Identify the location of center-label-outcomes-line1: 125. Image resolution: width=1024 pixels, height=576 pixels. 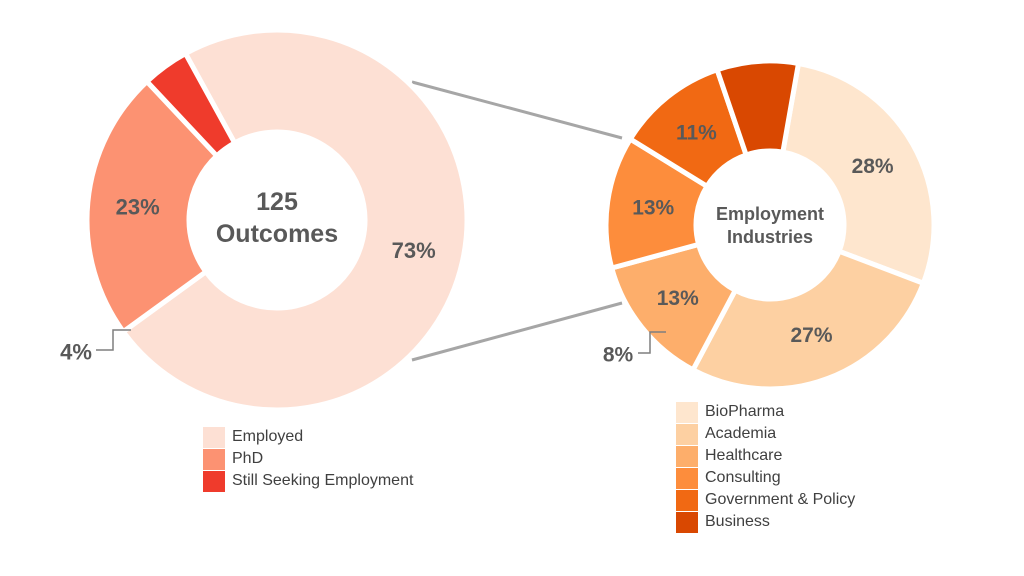
(277, 202).